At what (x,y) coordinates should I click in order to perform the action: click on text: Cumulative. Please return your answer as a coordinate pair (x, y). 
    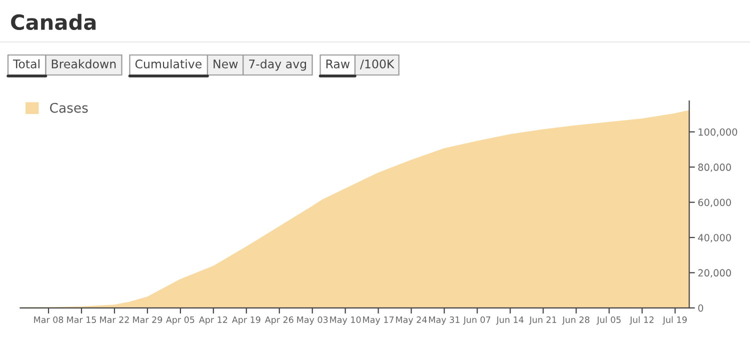
    Looking at the image, I should click on (168, 63).